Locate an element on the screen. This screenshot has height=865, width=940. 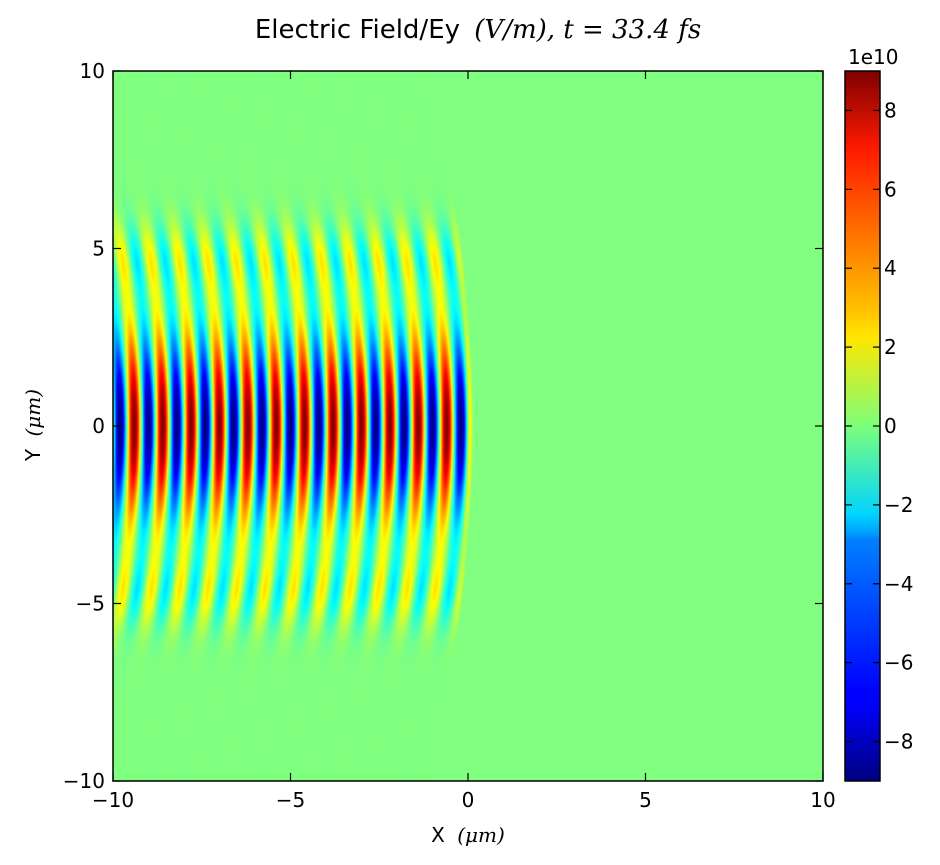
colorbar-tick-label: 8 is located at coordinates (890, 110).